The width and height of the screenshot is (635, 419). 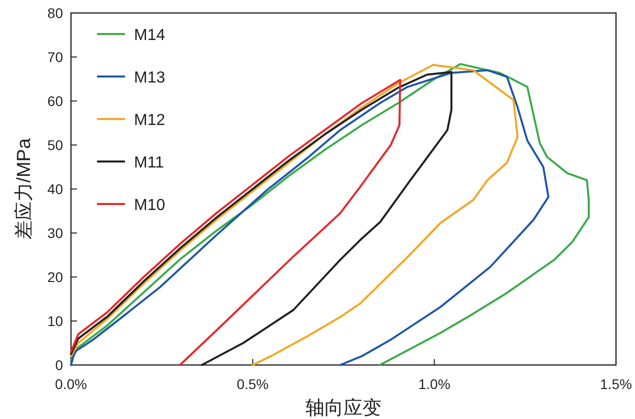 What do you see at coordinates (150, 120) in the screenshot?
I see `legend-label: M12` at bounding box center [150, 120].